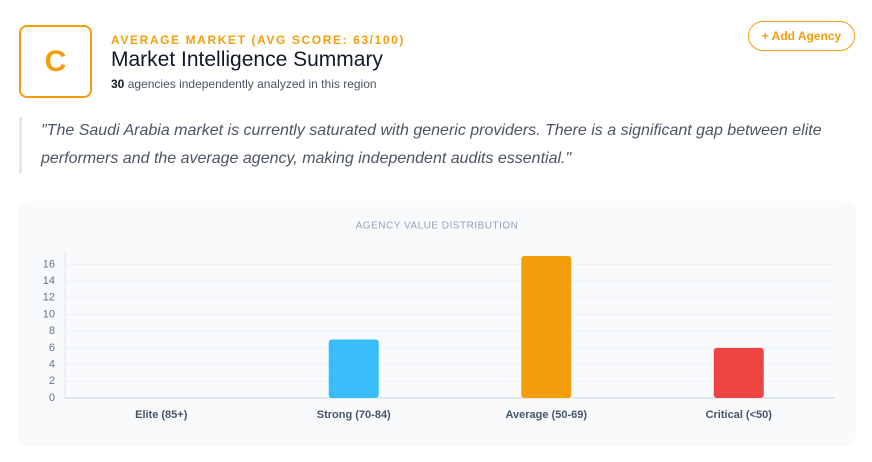  Describe the element at coordinates (52, 331) in the screenshot. I see `y-tick-label: 8` at that location.